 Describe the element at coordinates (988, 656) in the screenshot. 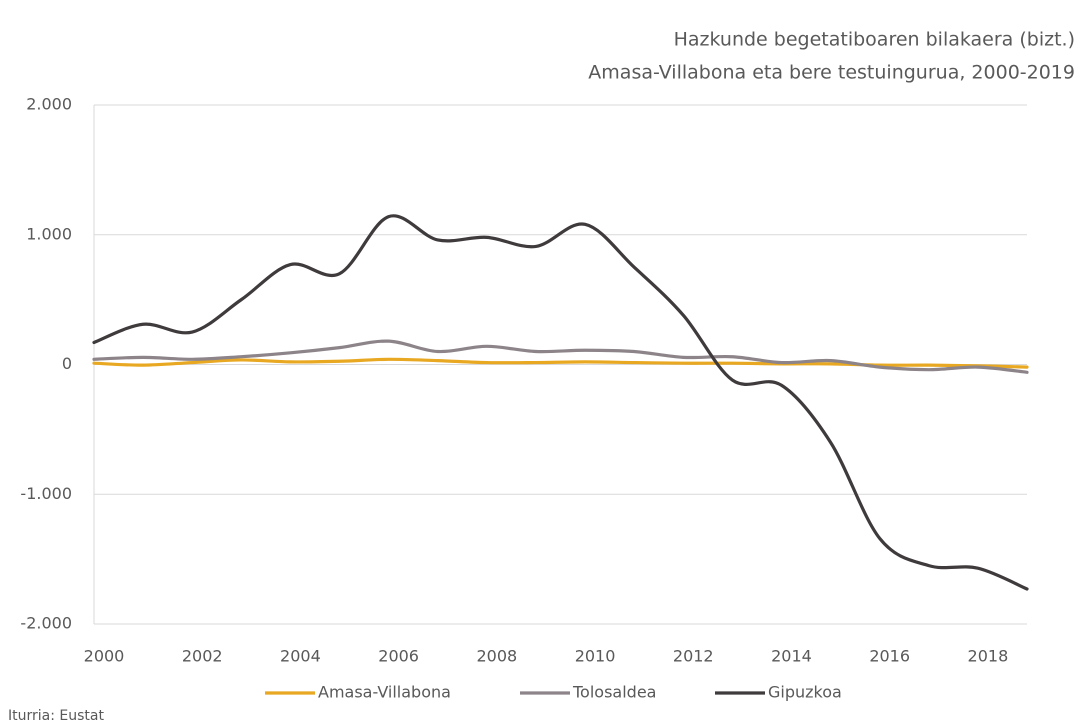

I see `x-tick-label: 2018` at that location.